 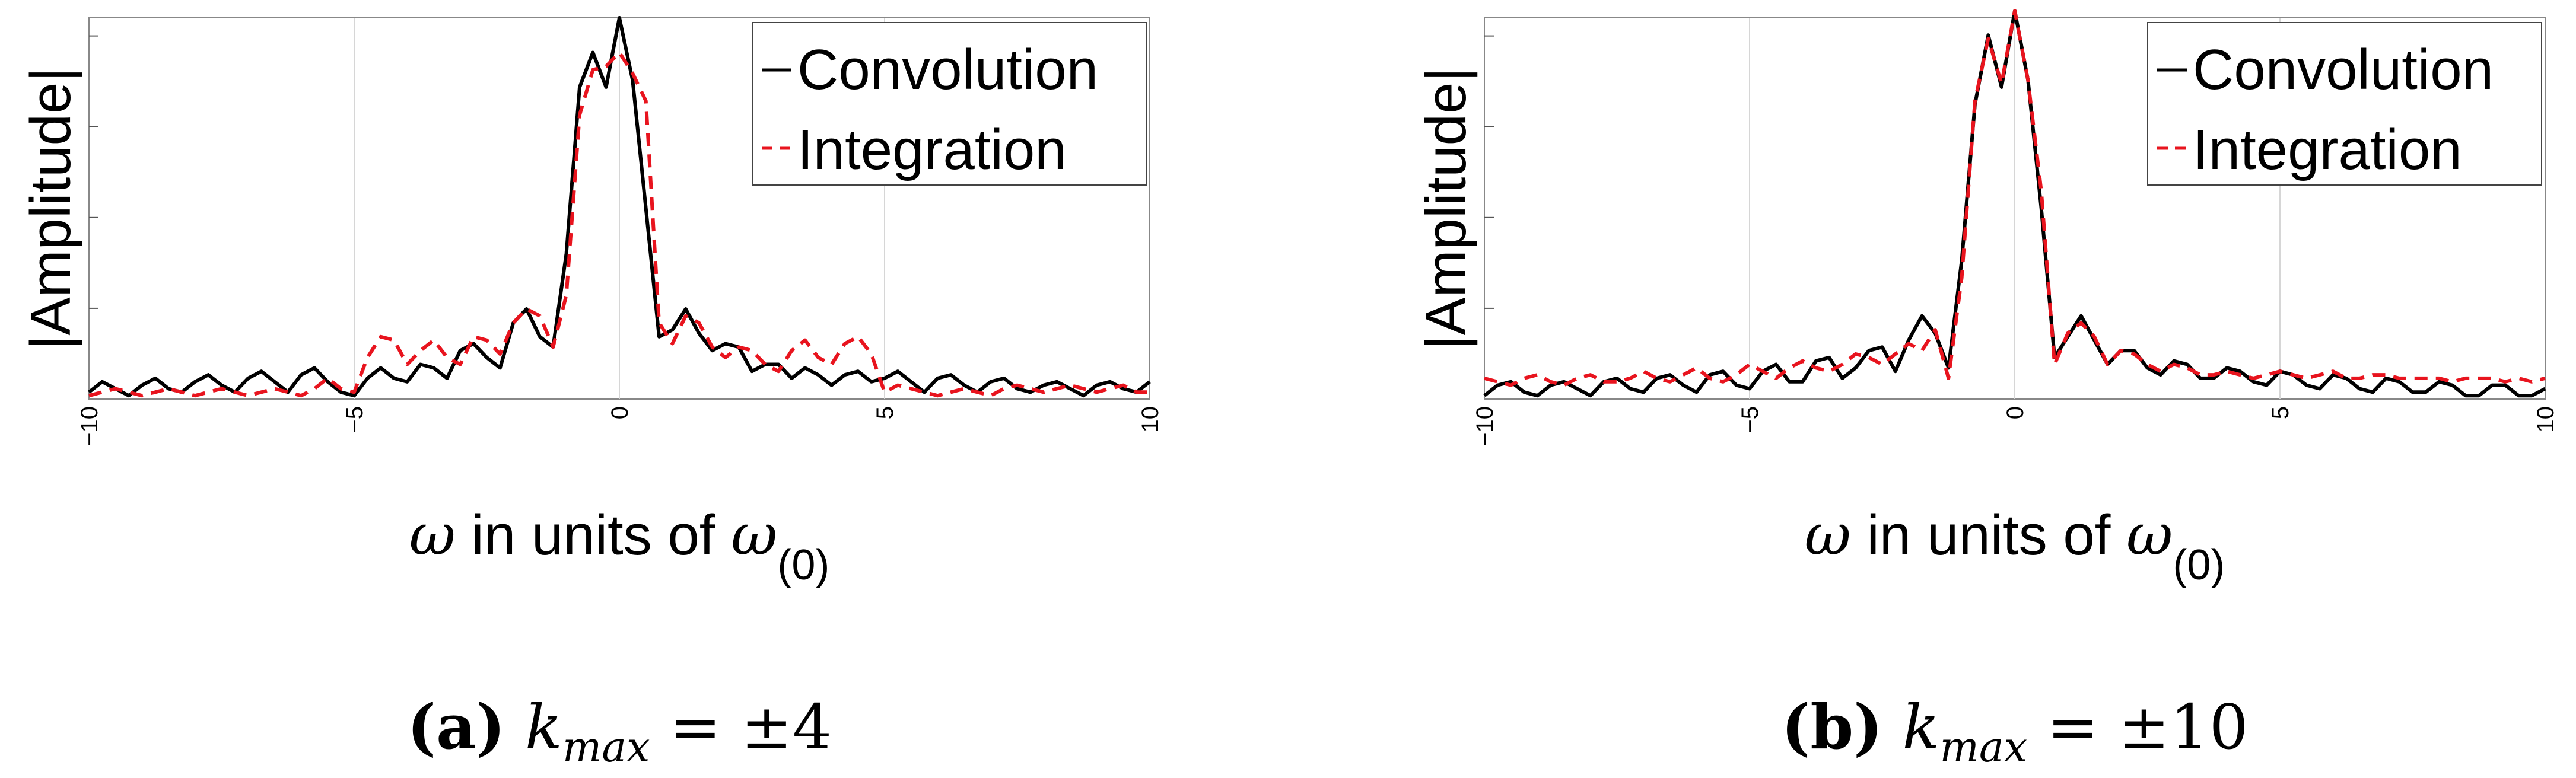 I want to click on caption-b-var: k, so click(x=1920, y=727).